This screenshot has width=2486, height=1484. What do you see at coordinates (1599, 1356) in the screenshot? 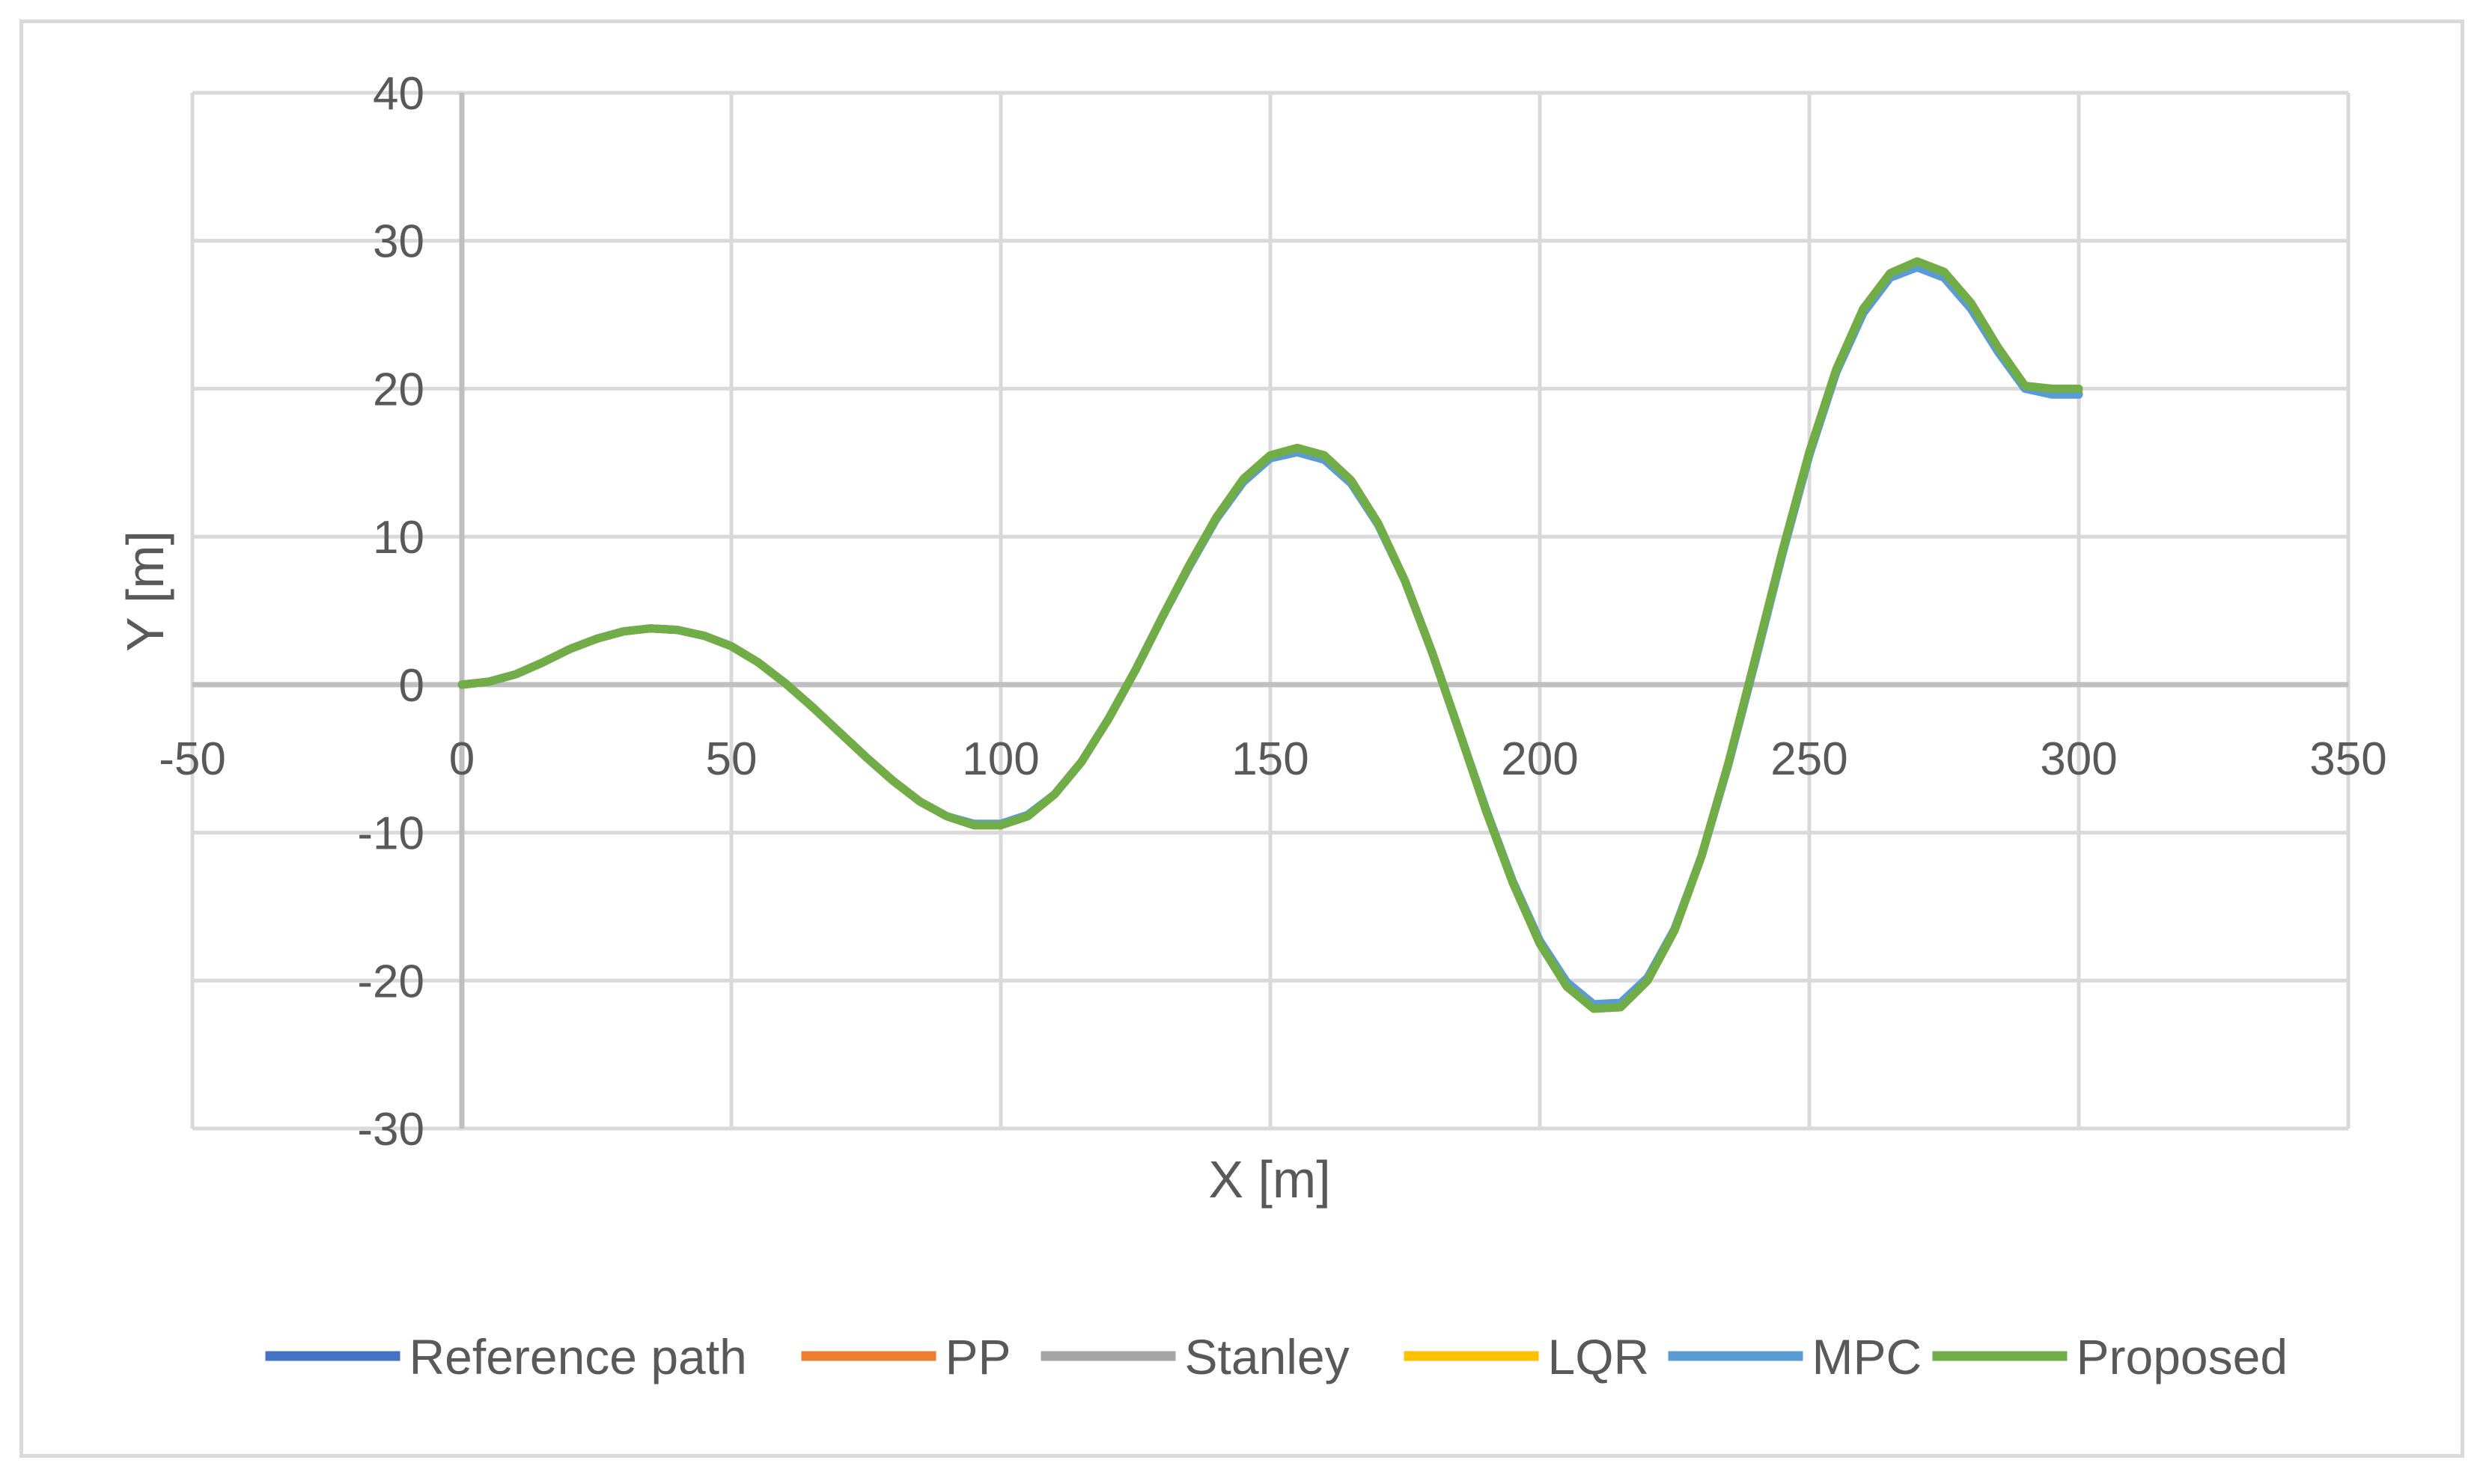
I see `legend-label: LQR` at bounding box center [1599, 1356].